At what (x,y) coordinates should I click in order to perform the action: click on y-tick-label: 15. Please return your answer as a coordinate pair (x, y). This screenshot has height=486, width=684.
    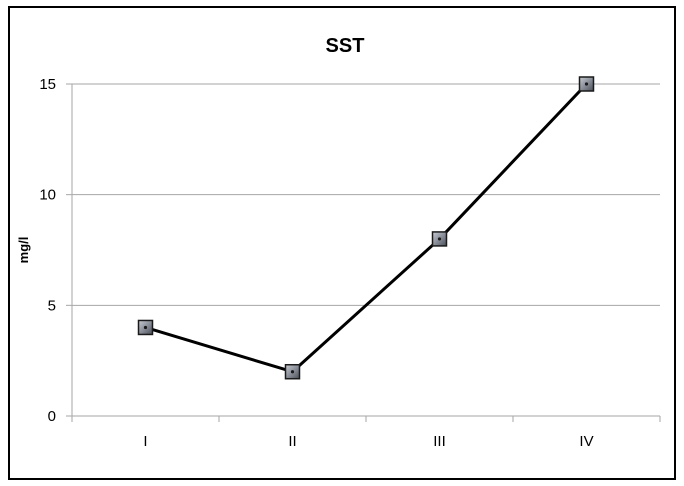
    Looking at the image, I should click on (47, 84).